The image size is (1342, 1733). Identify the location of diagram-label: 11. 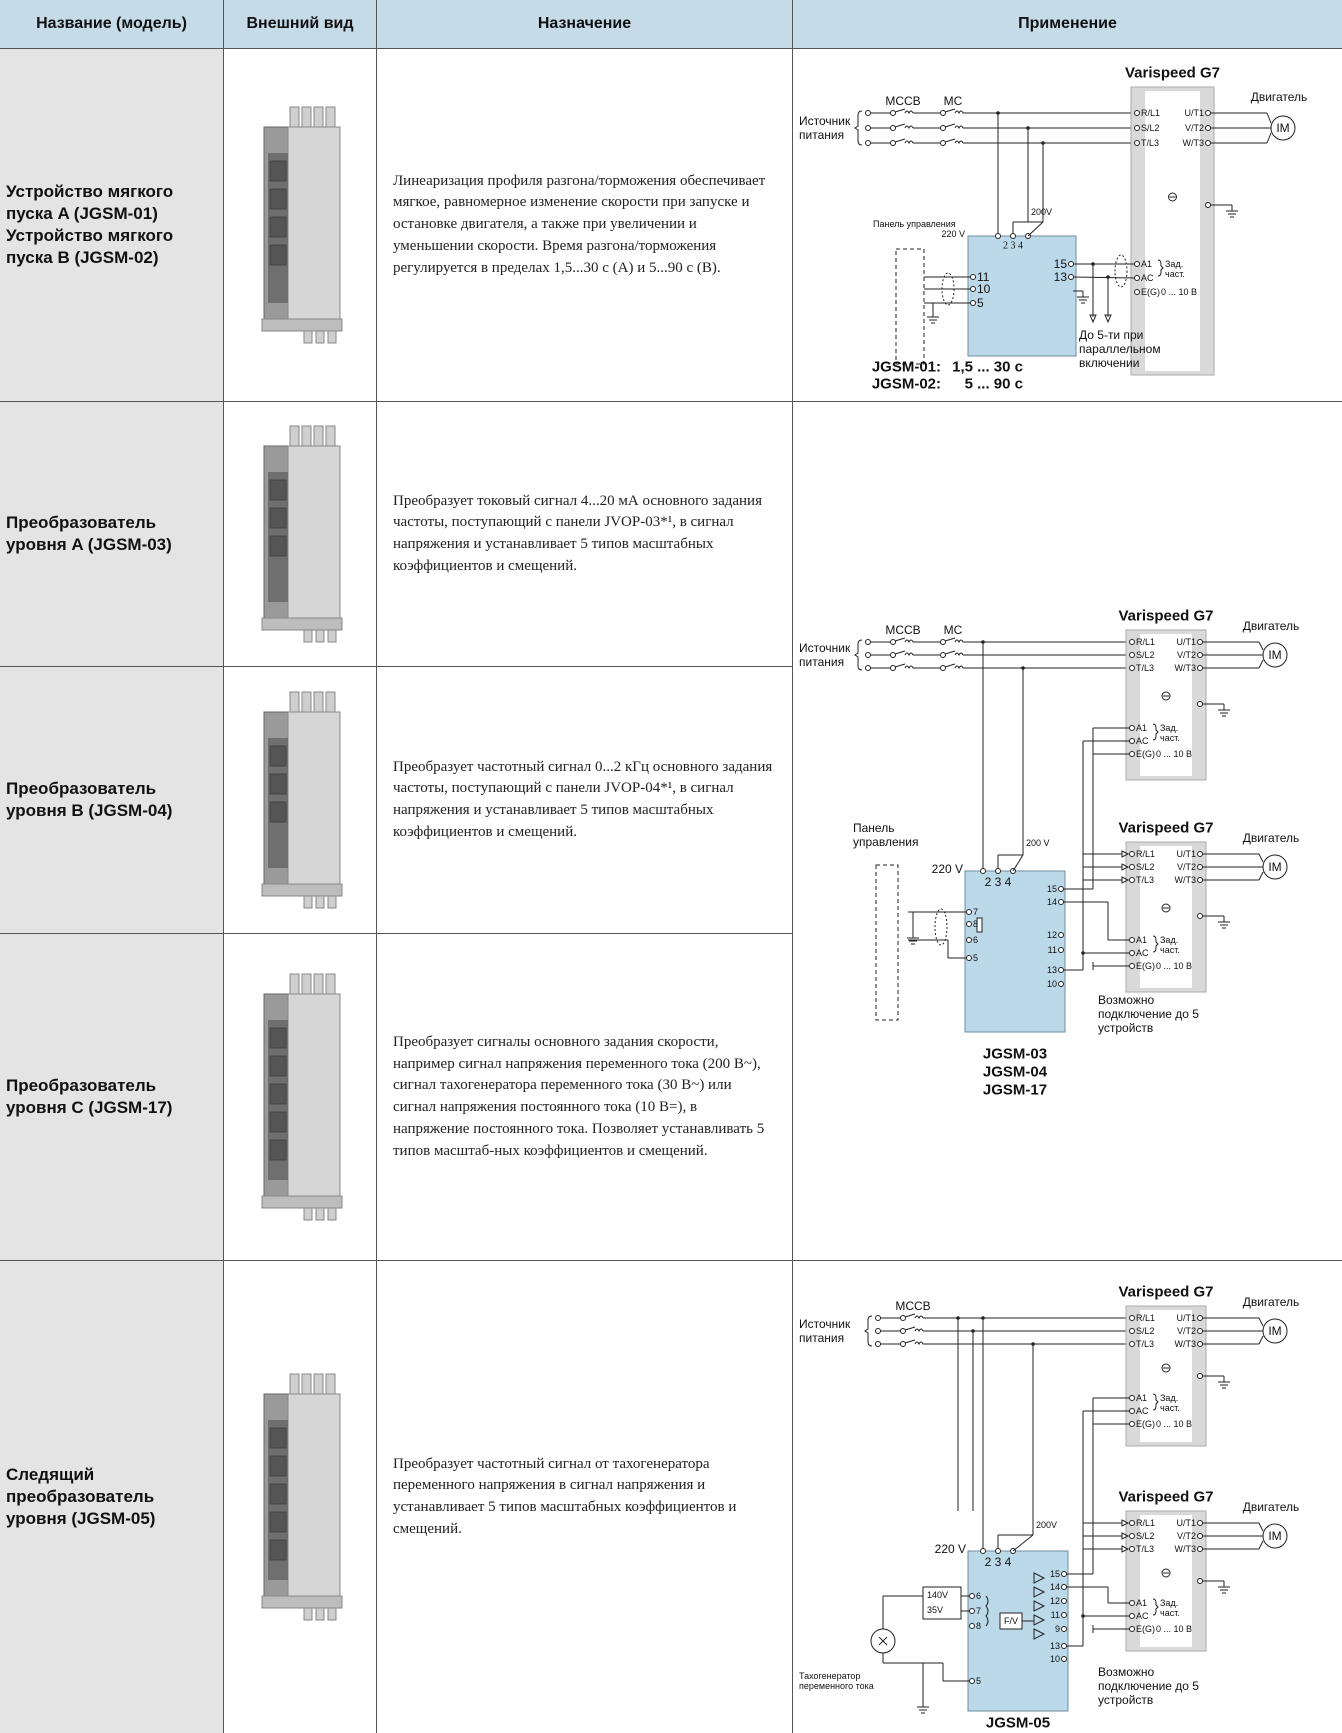
(983, 277).